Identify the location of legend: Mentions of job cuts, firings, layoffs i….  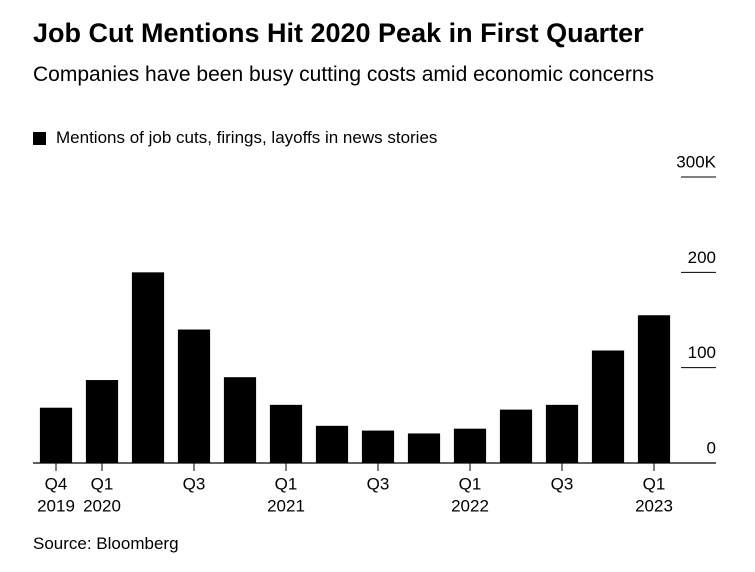
(235, 138).